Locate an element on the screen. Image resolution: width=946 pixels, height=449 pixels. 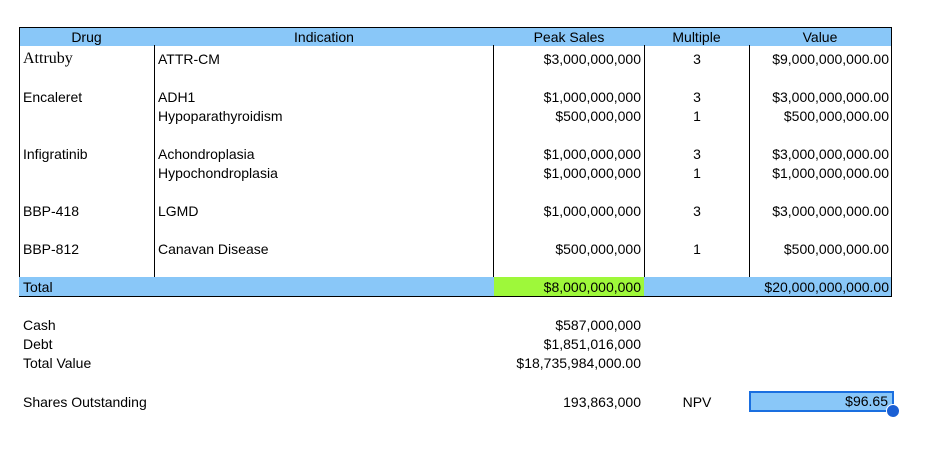
debt-value: $1,851,016,000 is located at coordinates (592, 344).